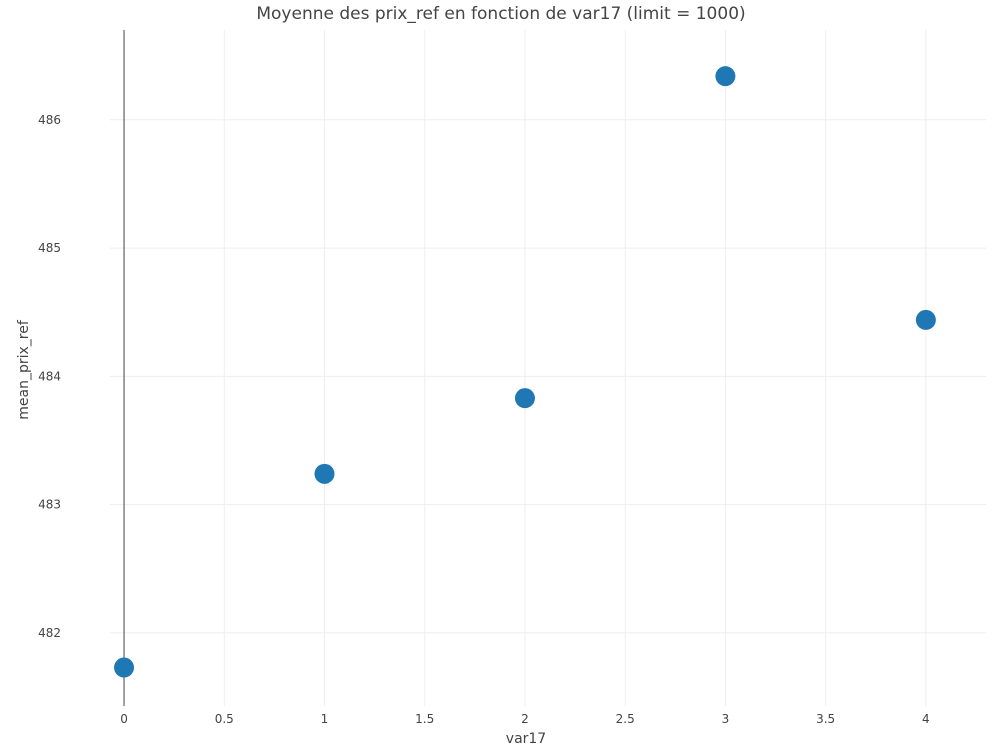  I want to click on x-tick-label: 3.5, so click(825, 719).